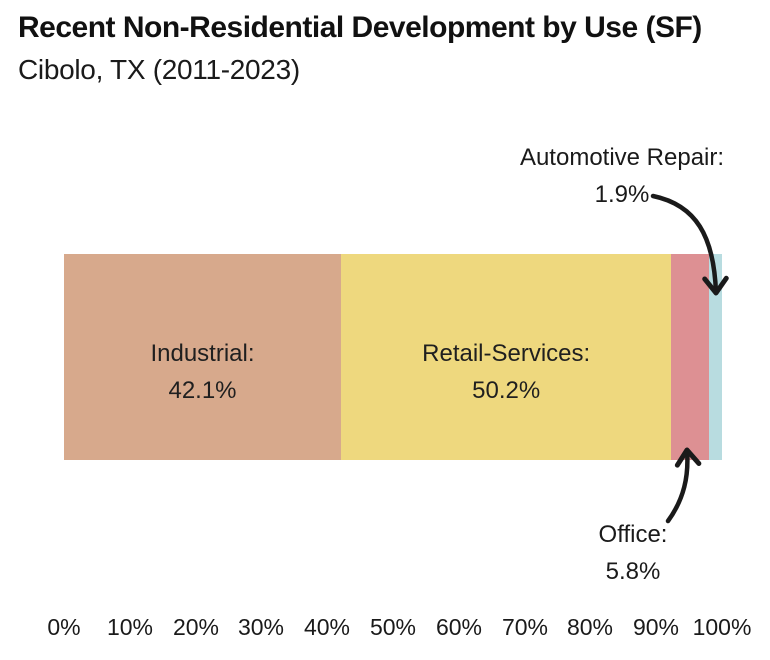 This screenshot has height=660, width=770. I want to click on annotation-office-value: 5.8%, so click(633, 571).